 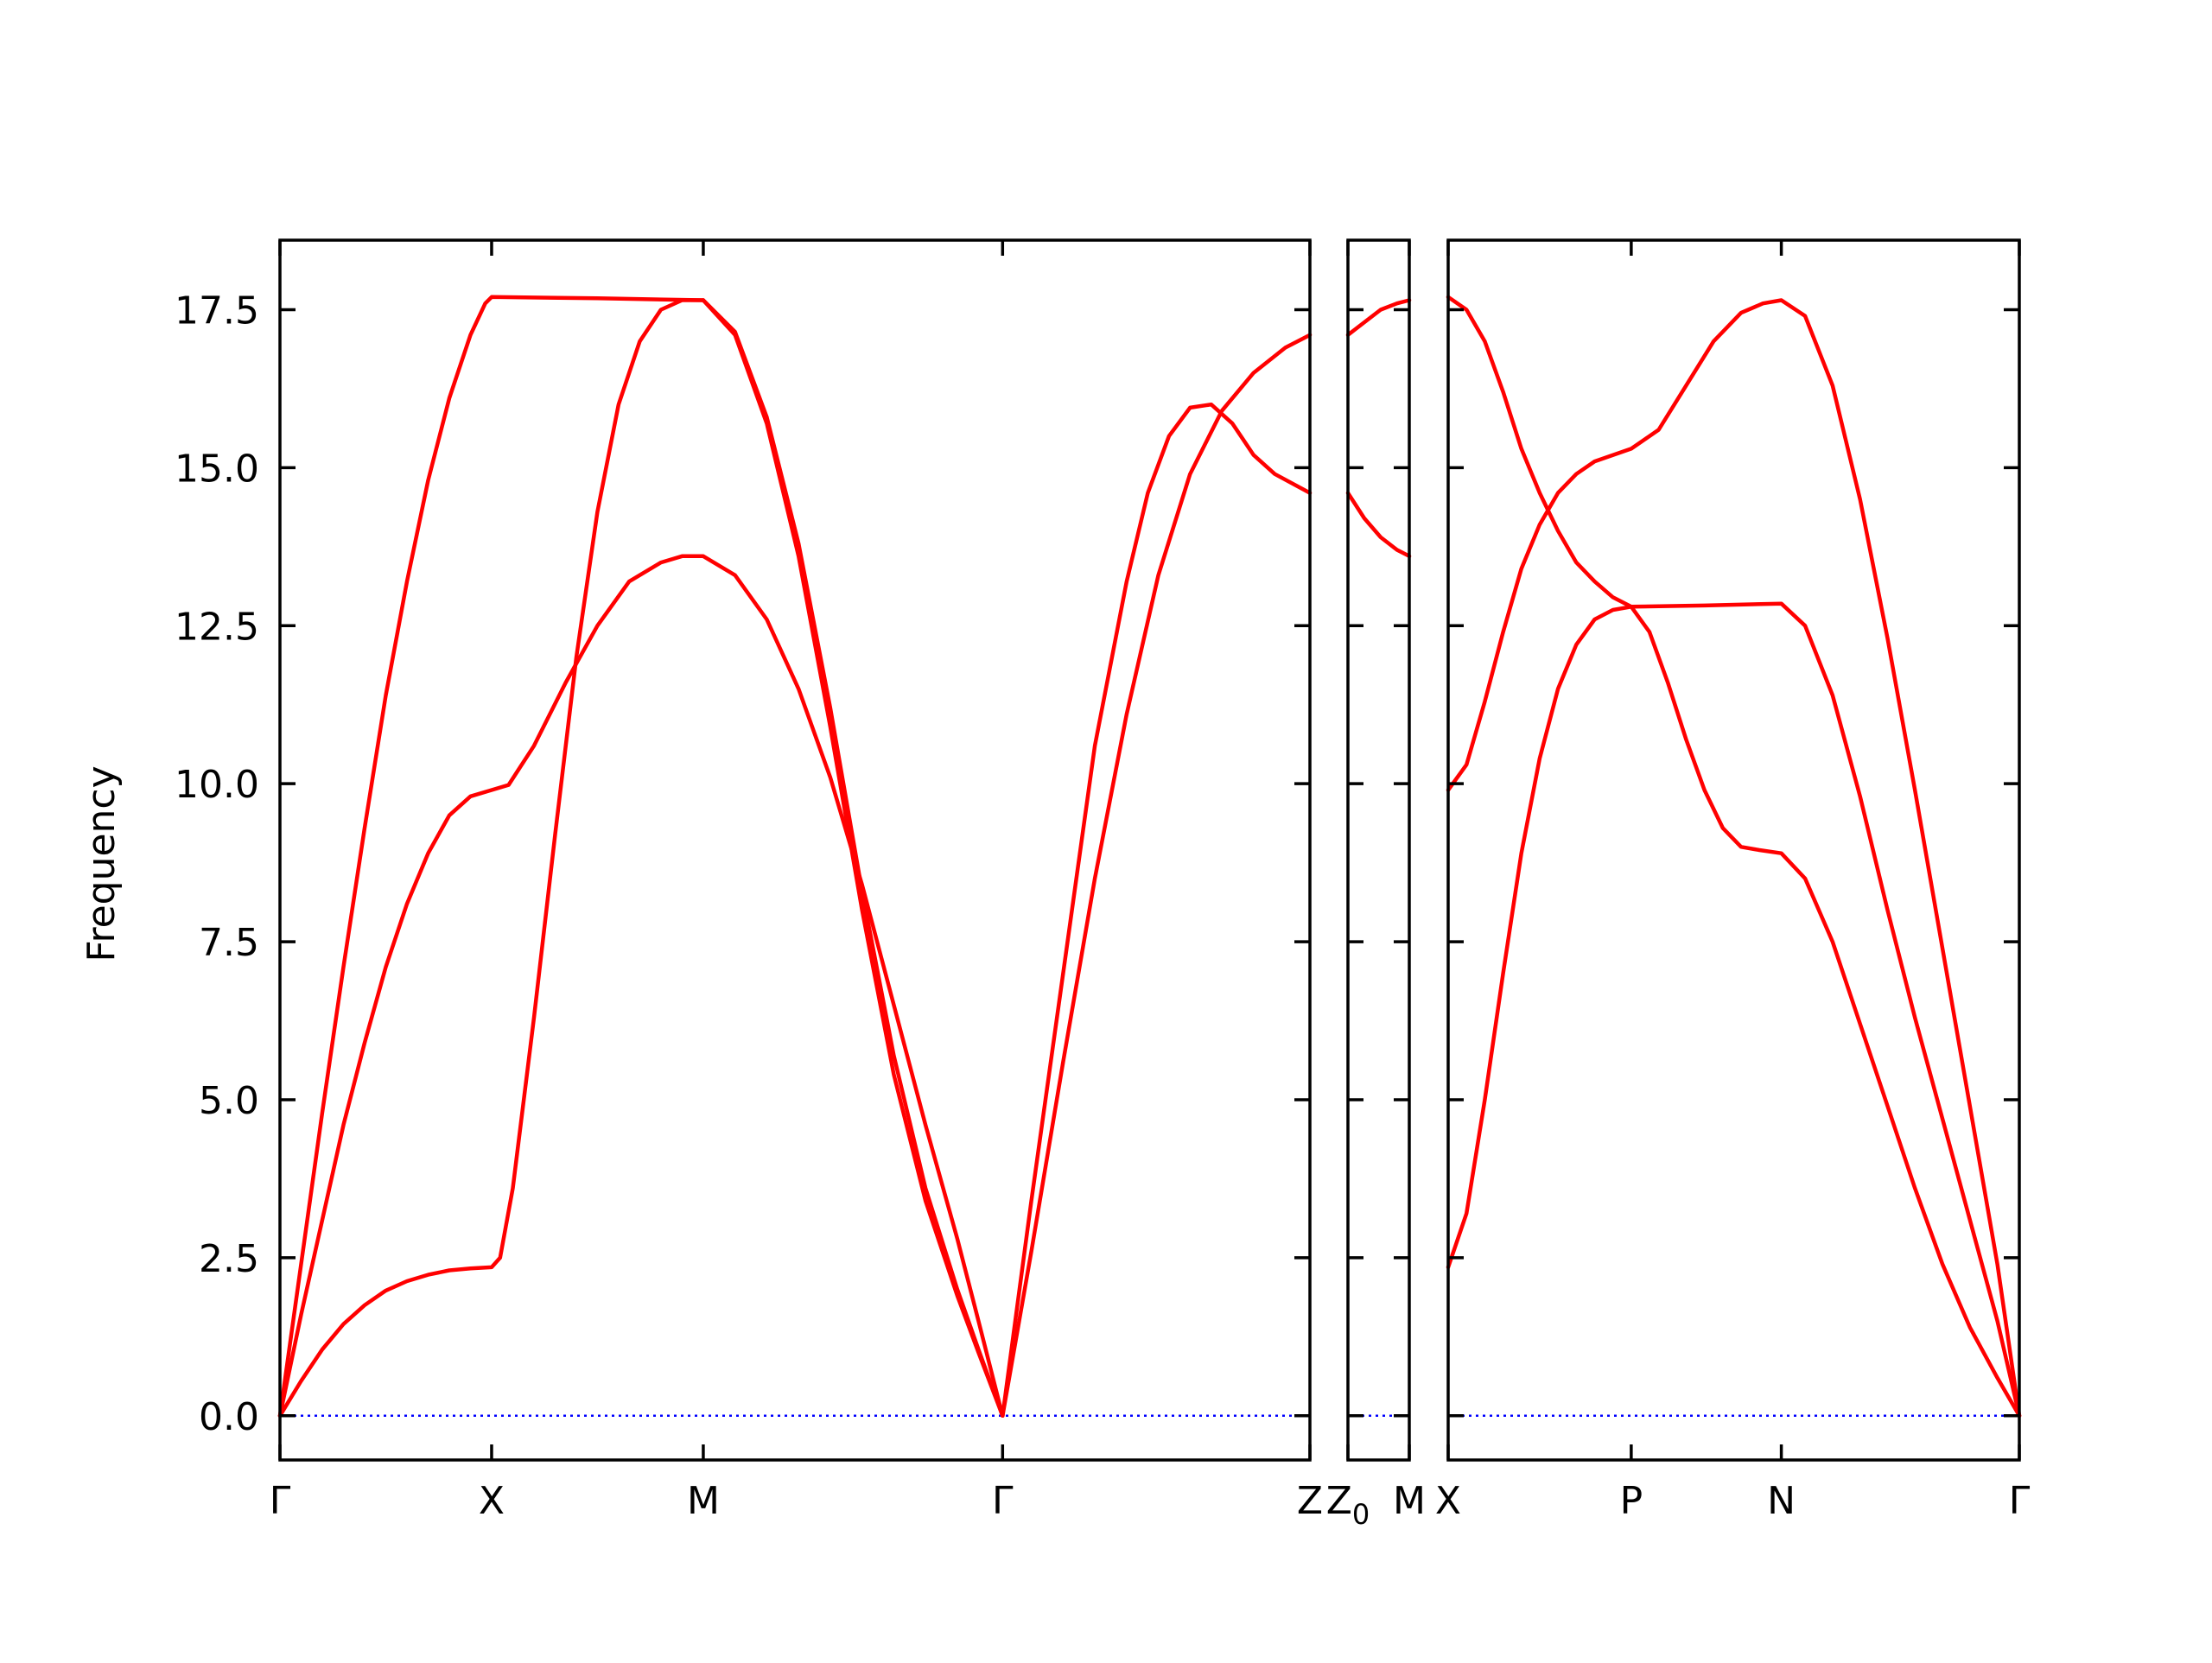 I want to click on y-tick-label: 0.0, so click(x=229, y=1417).